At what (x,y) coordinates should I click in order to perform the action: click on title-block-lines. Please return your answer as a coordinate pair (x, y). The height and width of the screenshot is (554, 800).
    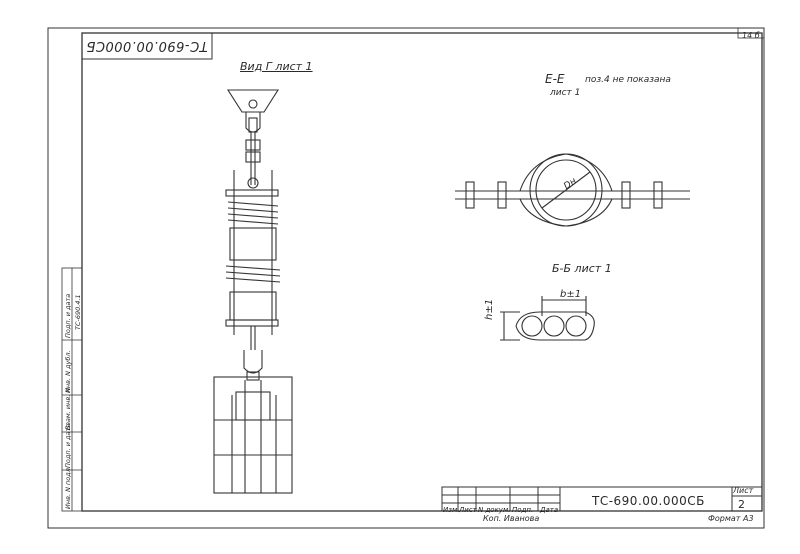
    Looking at the image, I should click on (602, 499).